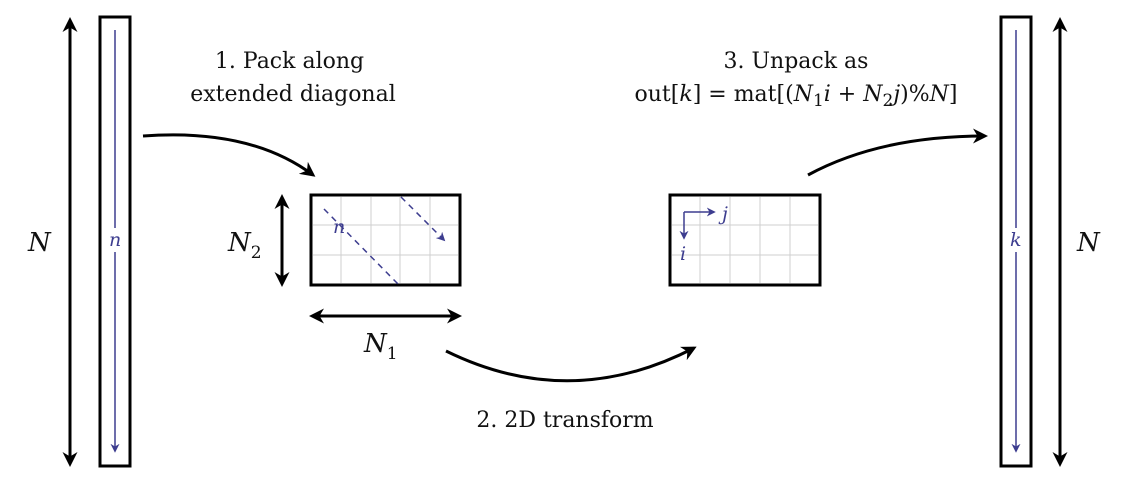 The image size is (1131, 486). Describe the element at coordinates (380, 346) in the screenshot. I see `n1-label: N1` at that location.